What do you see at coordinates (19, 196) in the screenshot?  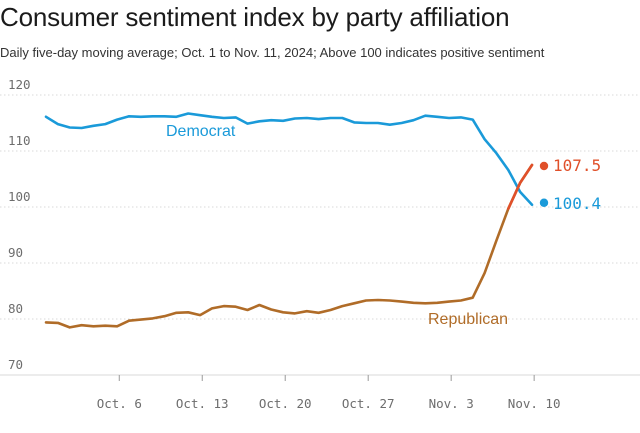 I see `y-tick-label: 100` at bounding box center [19, 196].